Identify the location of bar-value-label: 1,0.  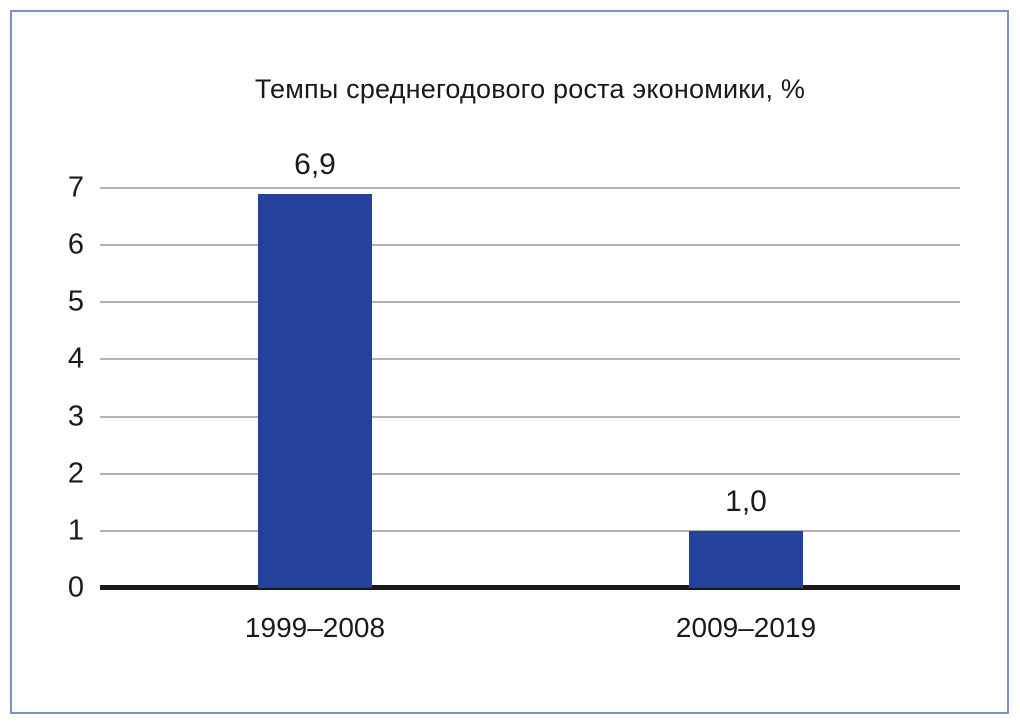
(746, 501).